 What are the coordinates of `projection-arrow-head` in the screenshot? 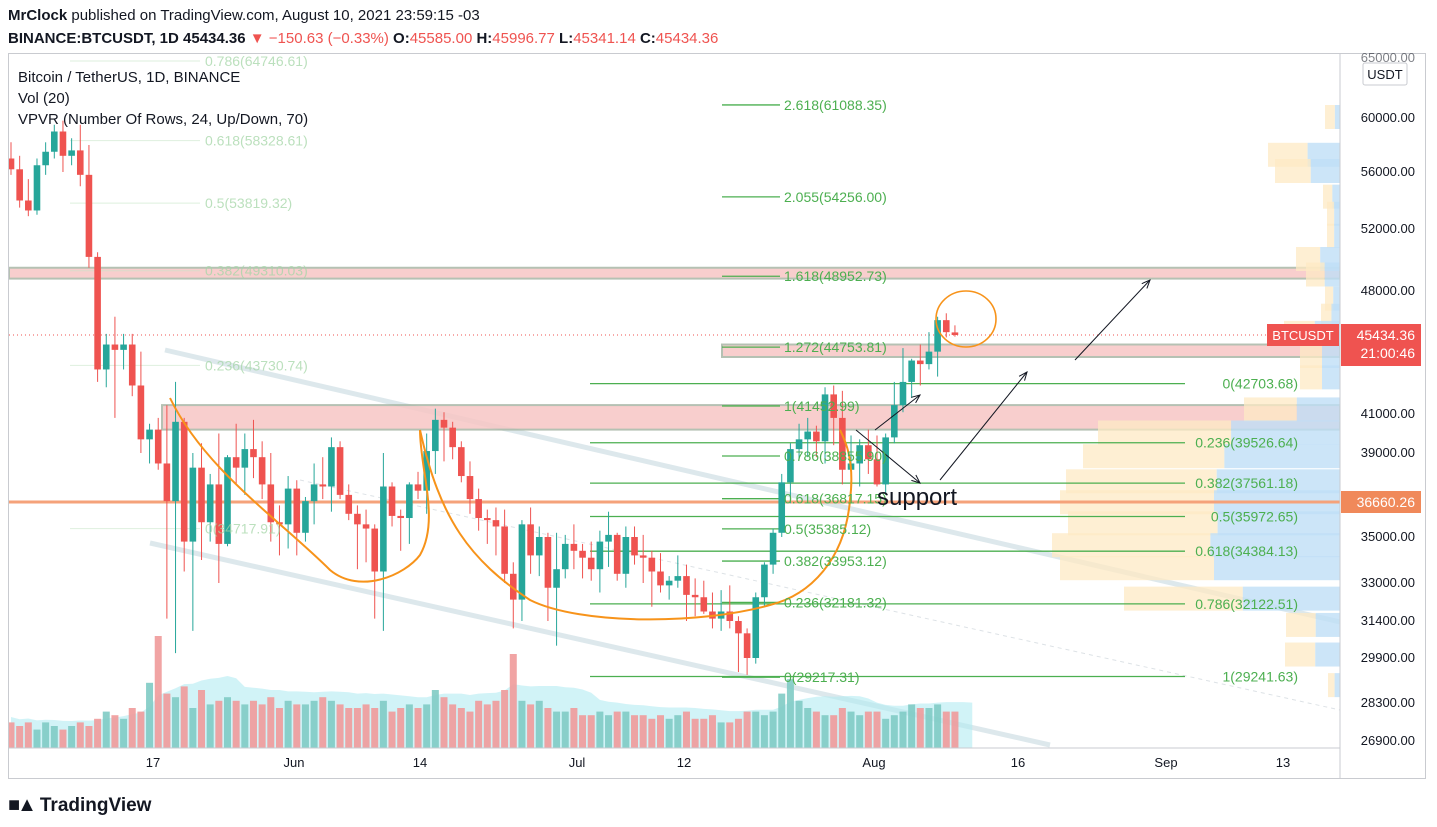 It's located at (1146, 284).